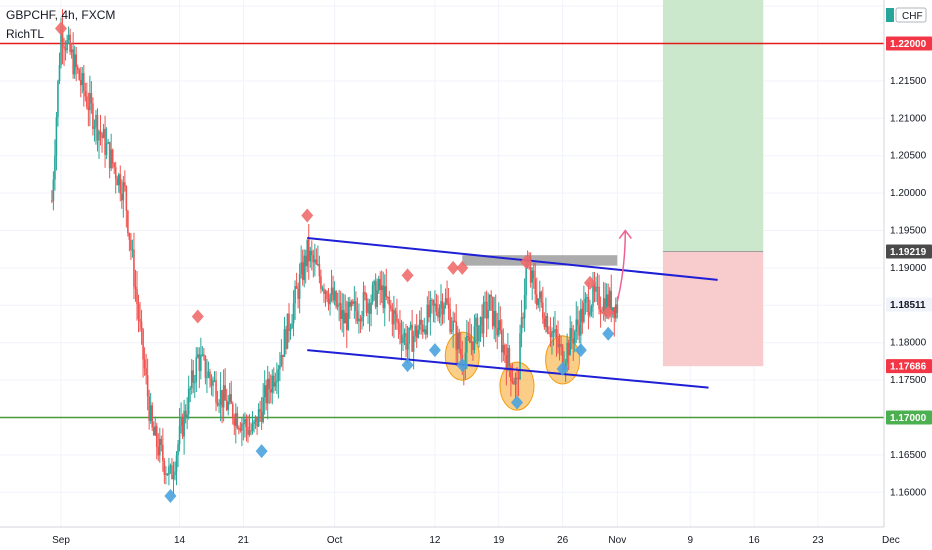  What do you see at coordinates (625, 234) in the screenshot?
I see `forecast-arrow-head` at bounding box center [625, 234].